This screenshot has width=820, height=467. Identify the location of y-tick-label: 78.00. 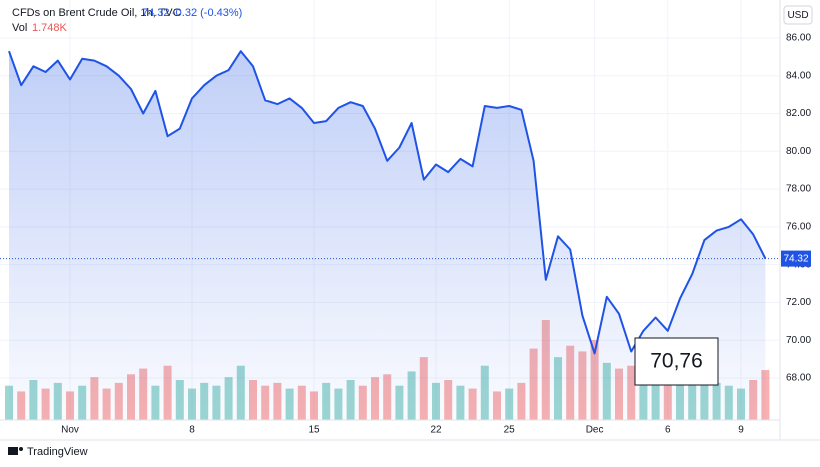
(798, 189).